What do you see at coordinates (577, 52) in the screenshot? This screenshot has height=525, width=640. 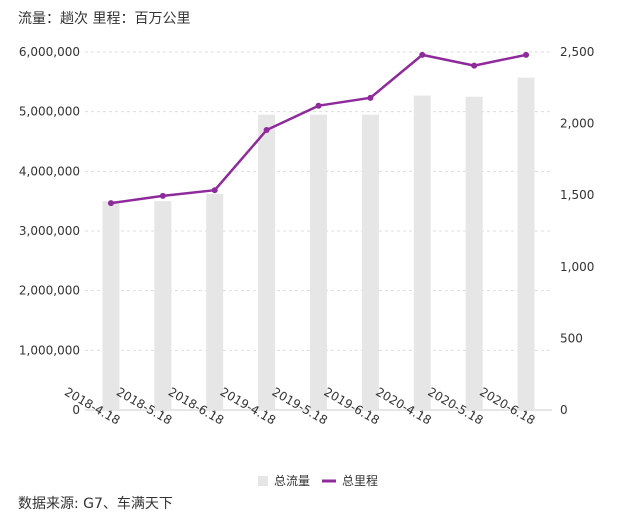 I see `right-tick-label: 2,500` at bounding box center [577, 52].